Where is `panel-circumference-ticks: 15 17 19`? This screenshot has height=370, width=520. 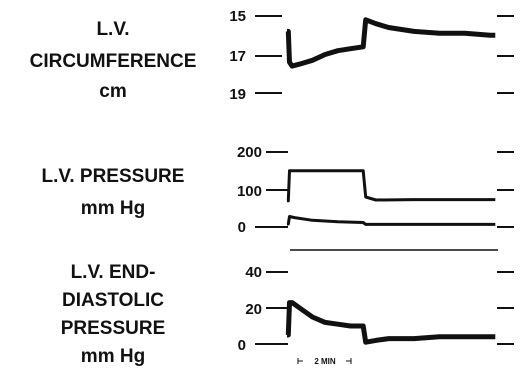 panel-circumference-ticks: 15 17 19 is located at coordinates (371, 55).